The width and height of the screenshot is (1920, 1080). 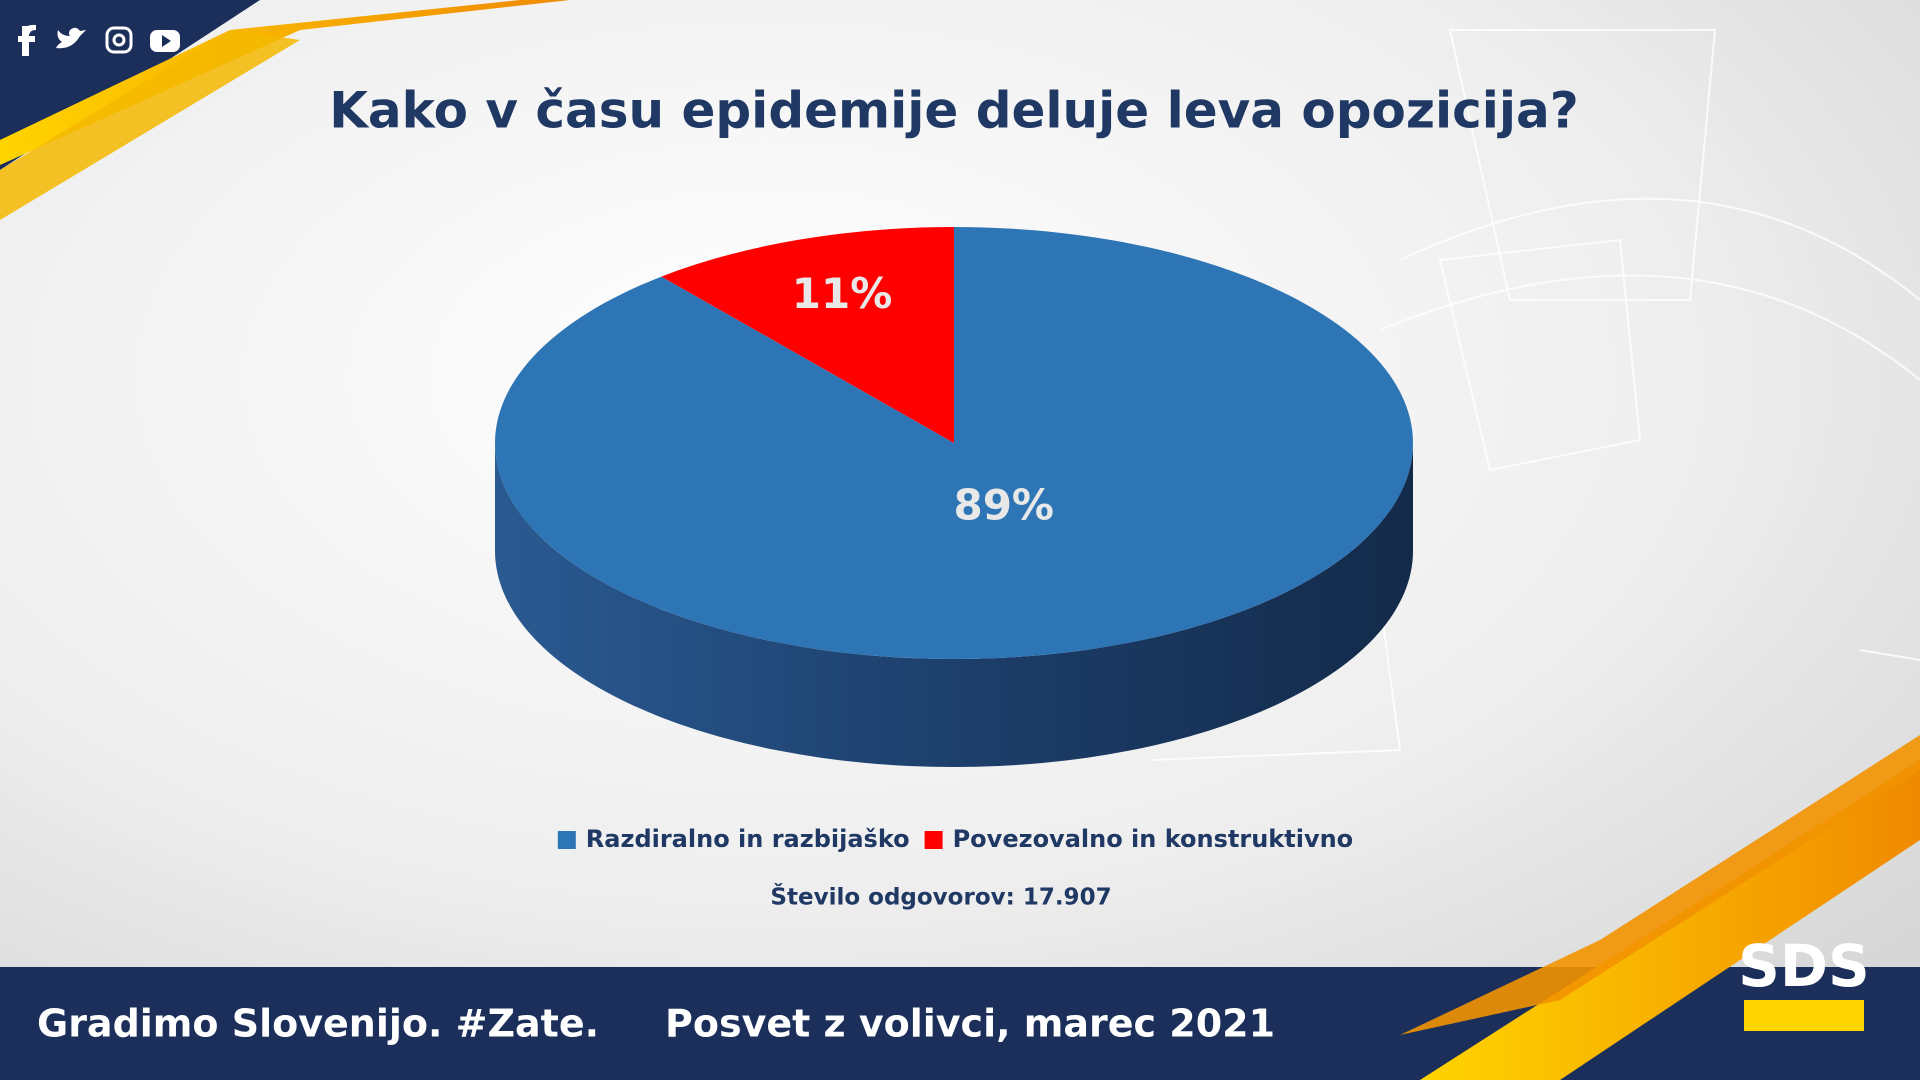 What do you see at coordinates (1804, 1015) in the screenshot?
I see `logo-bar` at bounding box center [1804, 1015].